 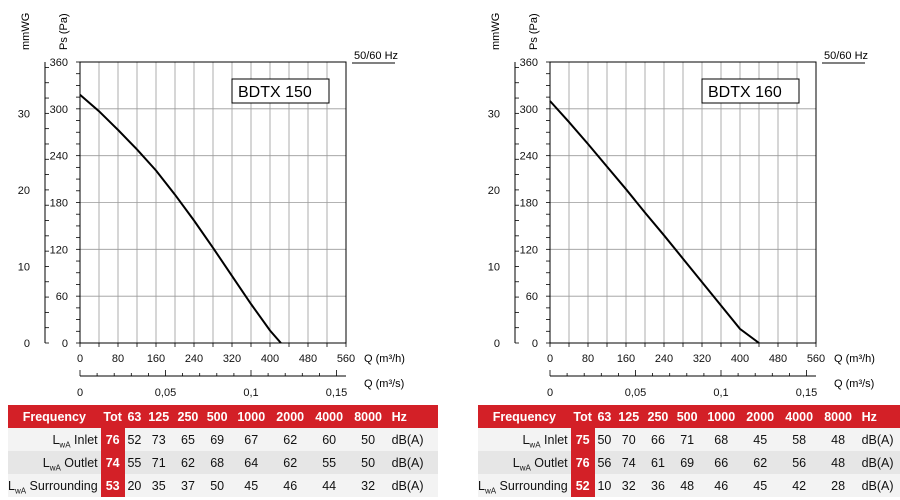 I want to click on frequency-label: 50/60 Hz, so click(x=376, y=56).